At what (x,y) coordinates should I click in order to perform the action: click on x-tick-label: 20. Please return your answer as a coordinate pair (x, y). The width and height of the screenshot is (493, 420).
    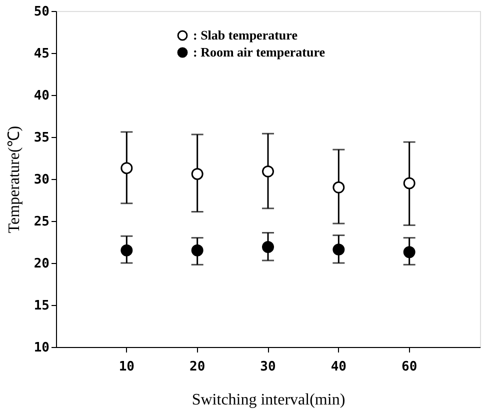
    Looking at the image, I should click on (198, 367).